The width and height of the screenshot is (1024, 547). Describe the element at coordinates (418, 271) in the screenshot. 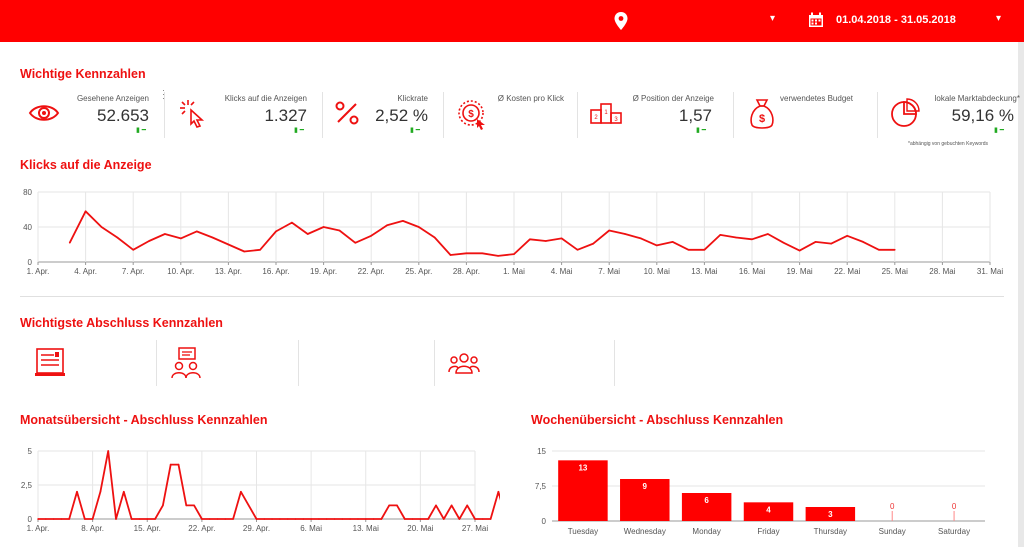

I see `x-tick-label: 25. Apr.` at that location.